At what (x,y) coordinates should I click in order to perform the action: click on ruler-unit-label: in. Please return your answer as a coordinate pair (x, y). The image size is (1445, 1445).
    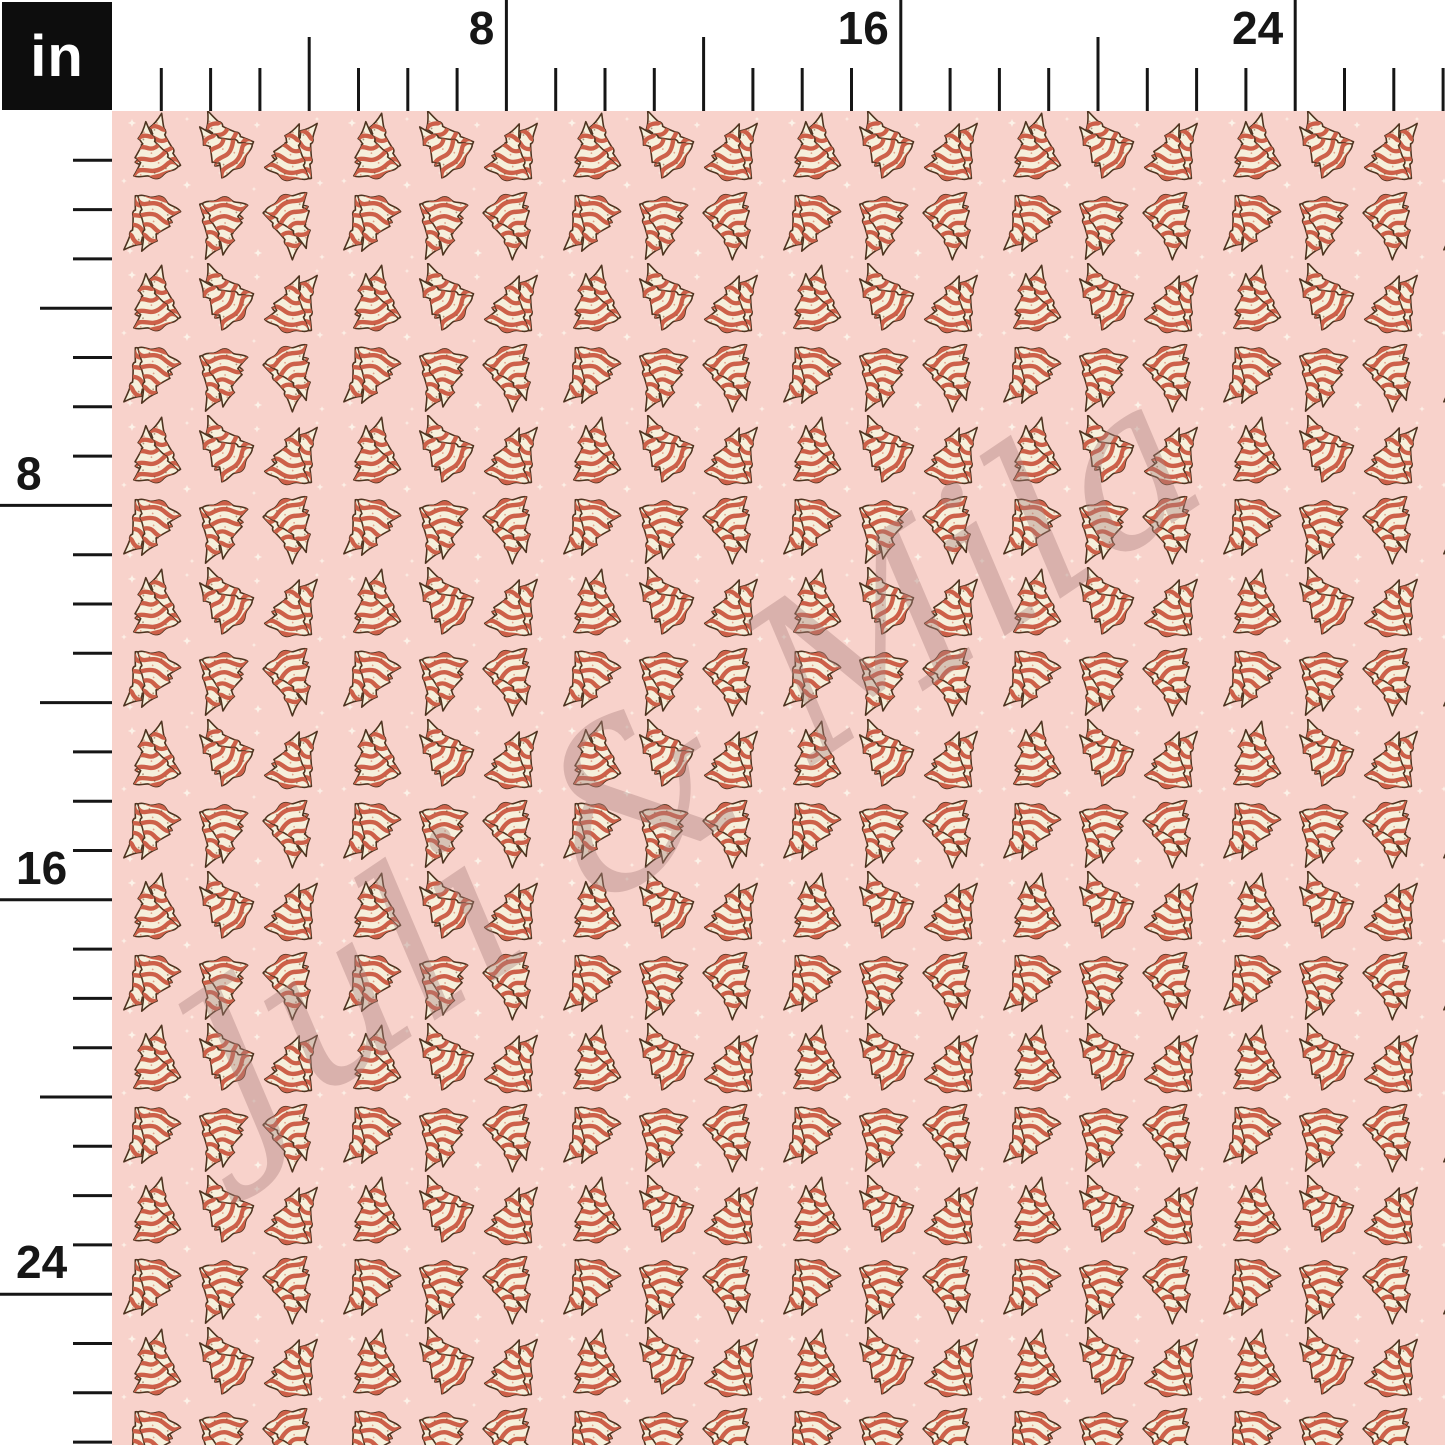
    Looking at the image, I should click on (57, 56).